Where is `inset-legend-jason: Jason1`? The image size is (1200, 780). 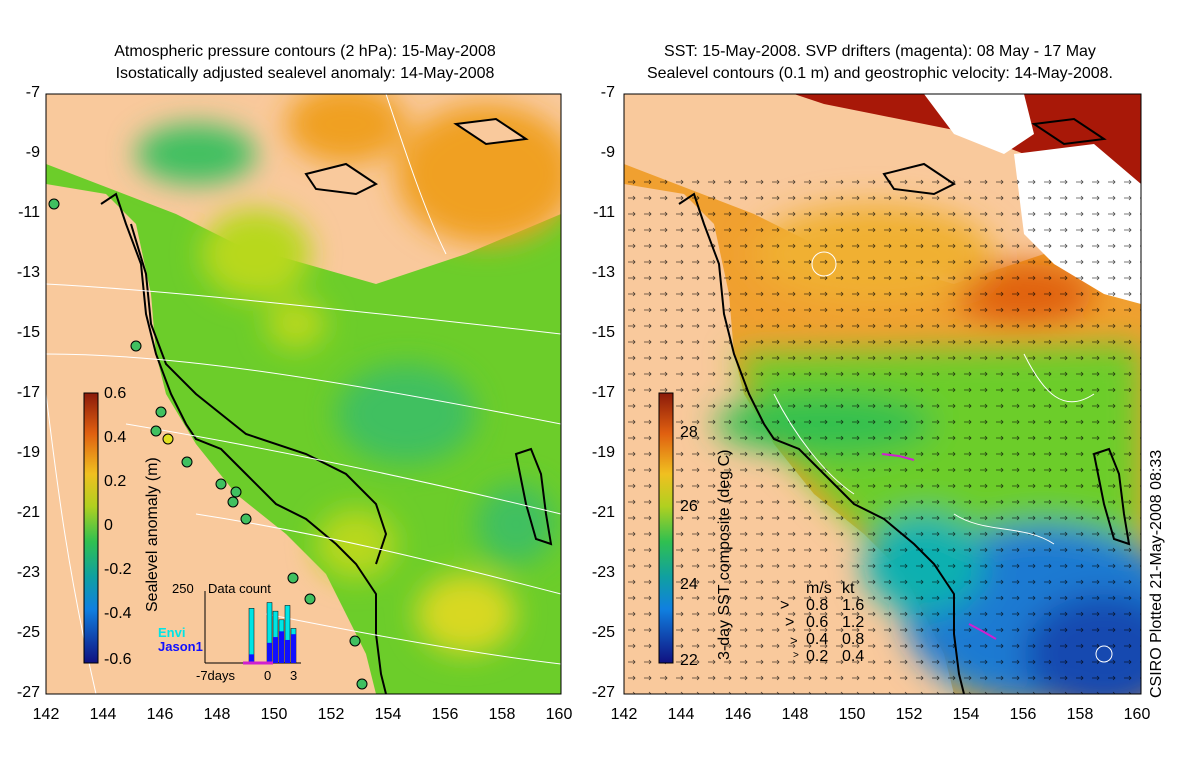 inset-legend-jason: Jason1 is located at coordinates (180, 646).